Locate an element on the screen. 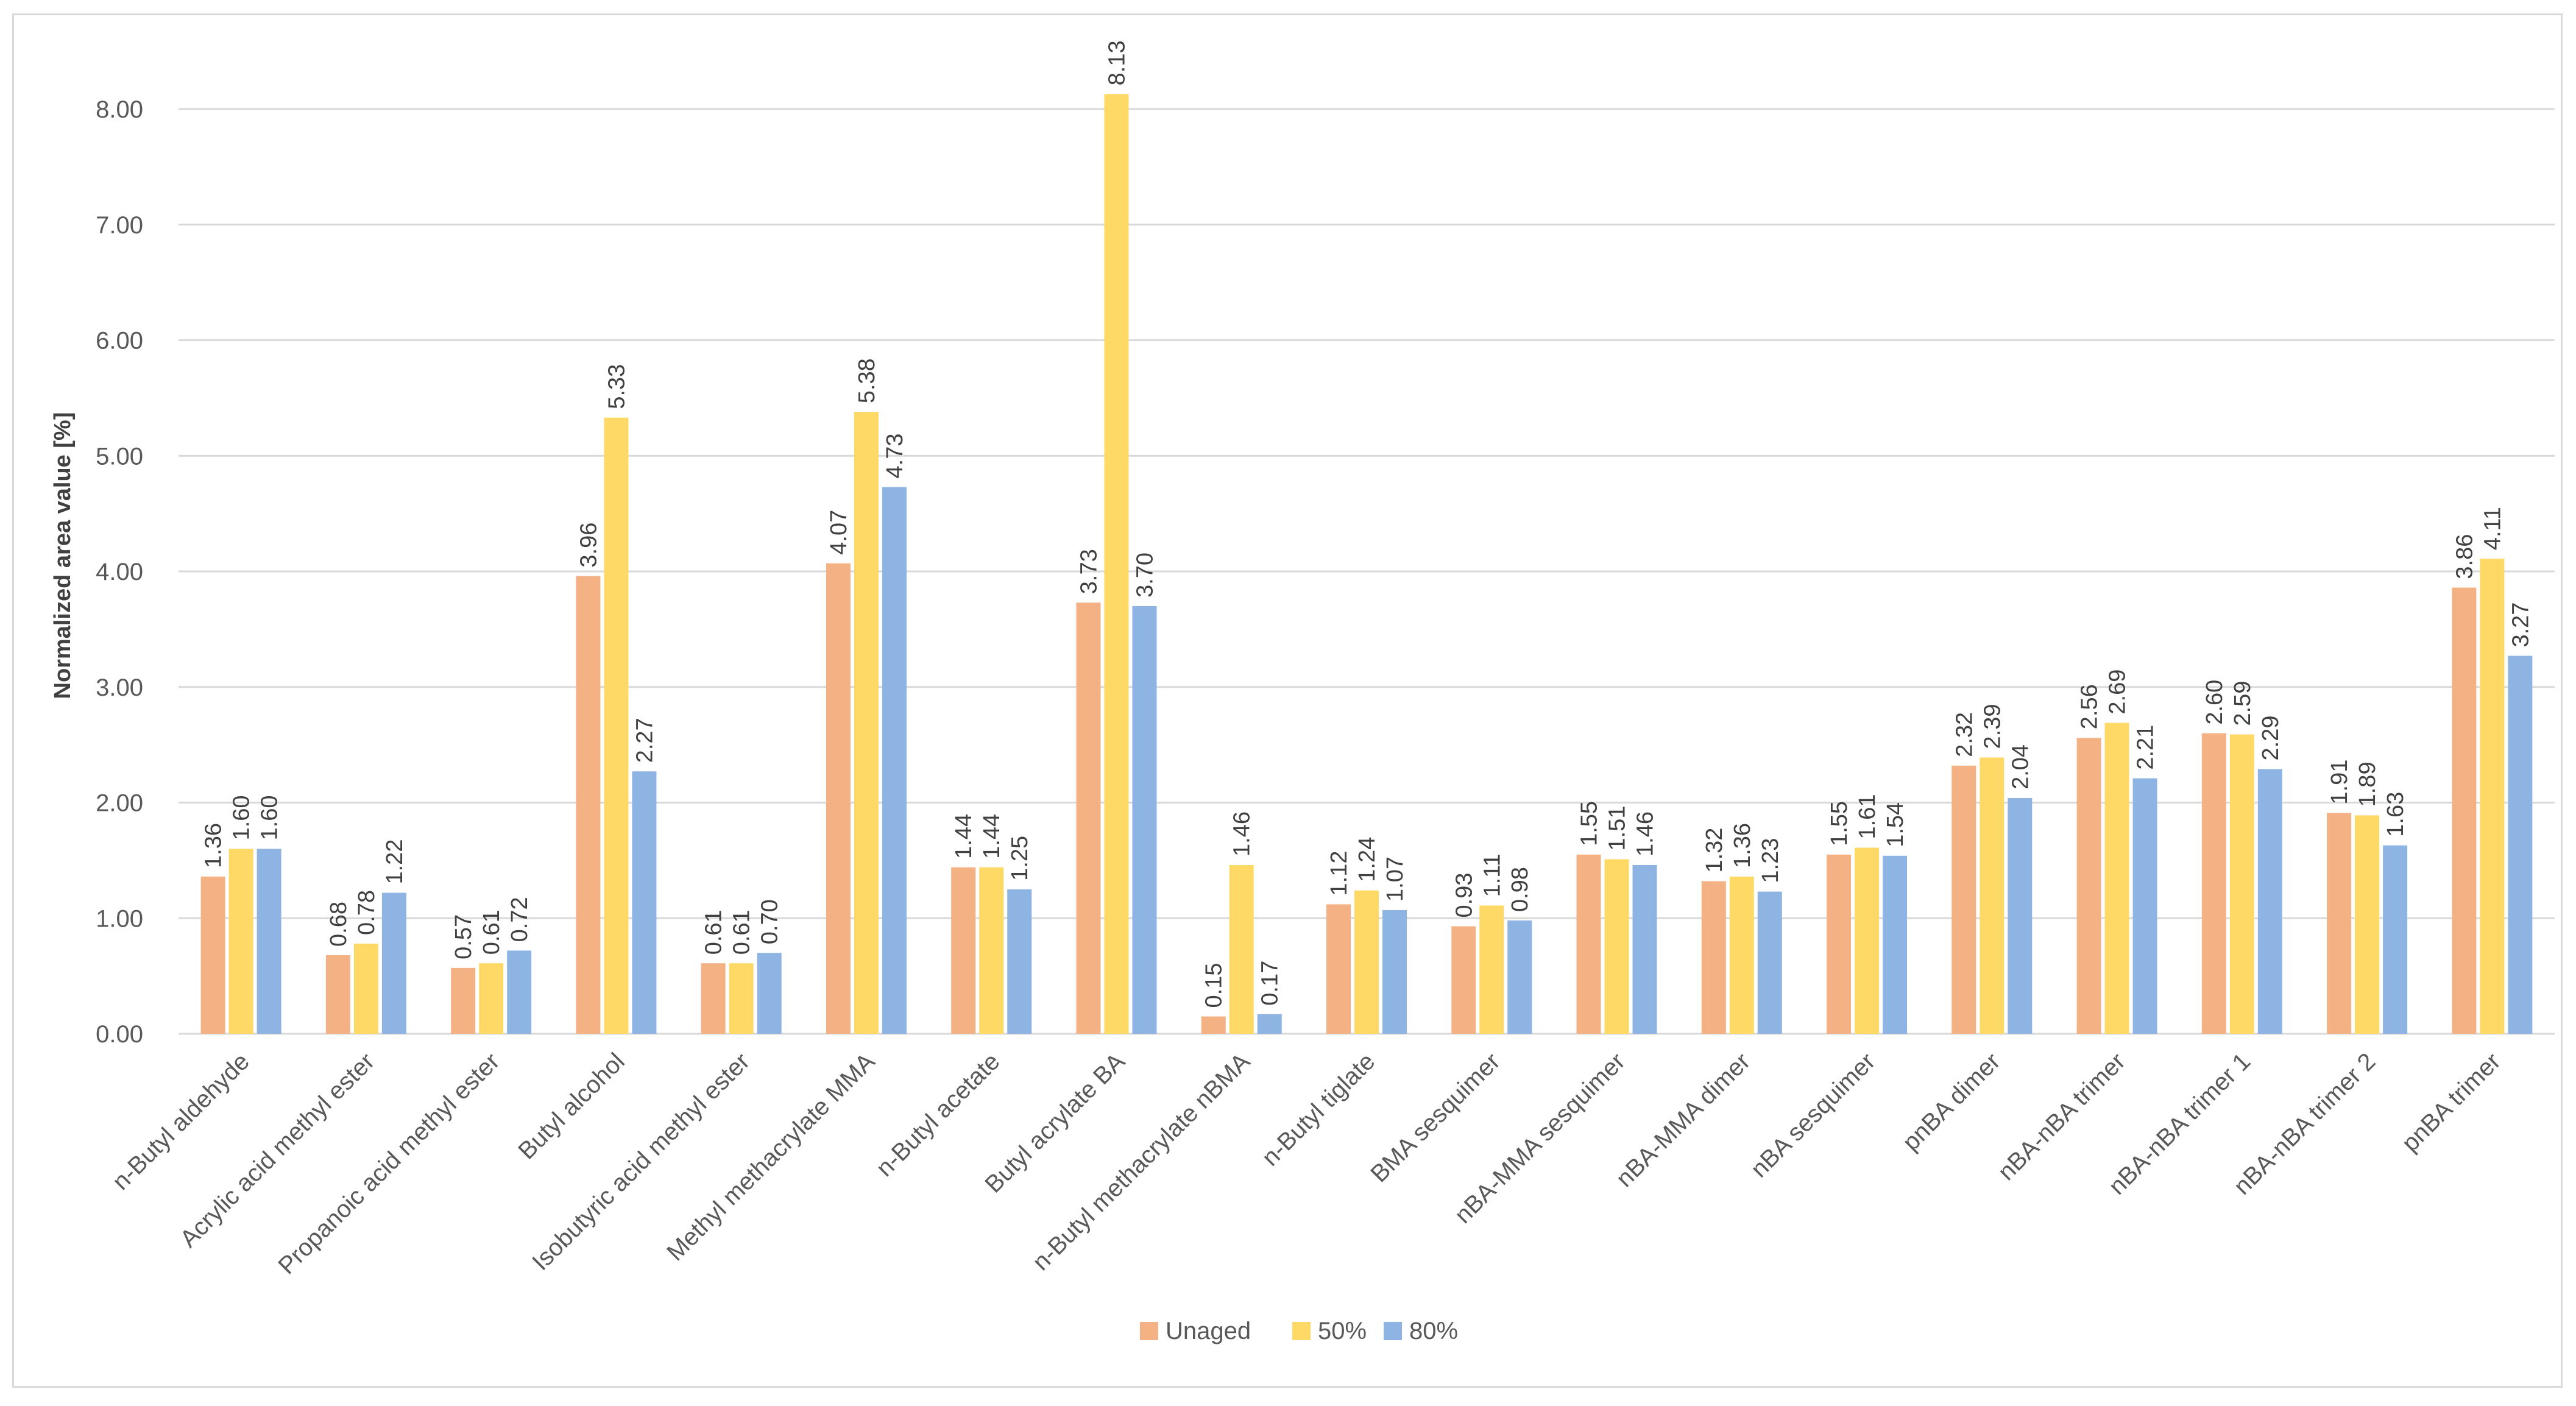 This screenshot has height=1406, width=2576. legend: Unaged 50% 80% is located at coordinates (1299, 1331).